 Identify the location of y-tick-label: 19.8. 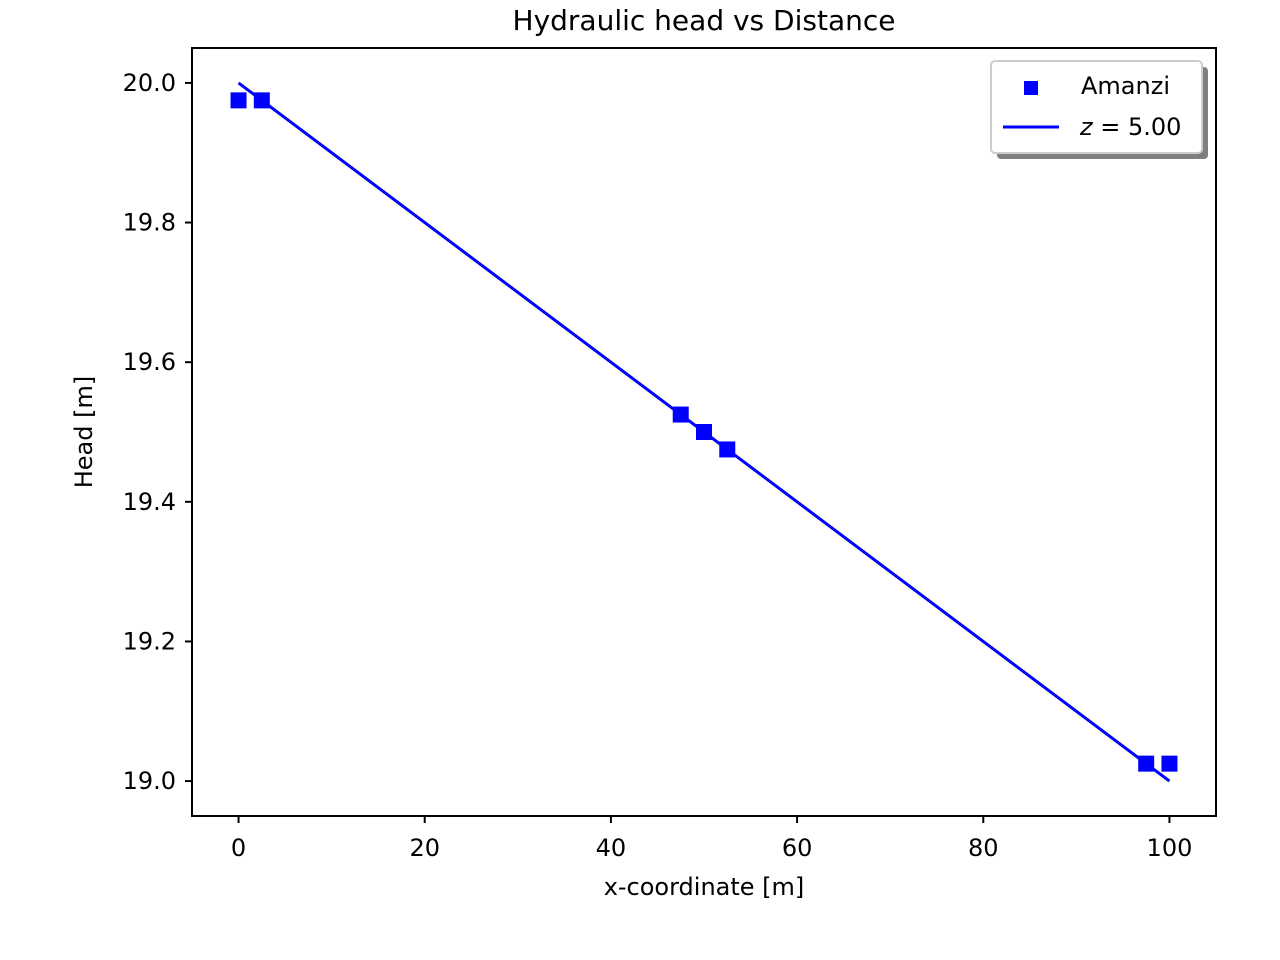
(149, 223).